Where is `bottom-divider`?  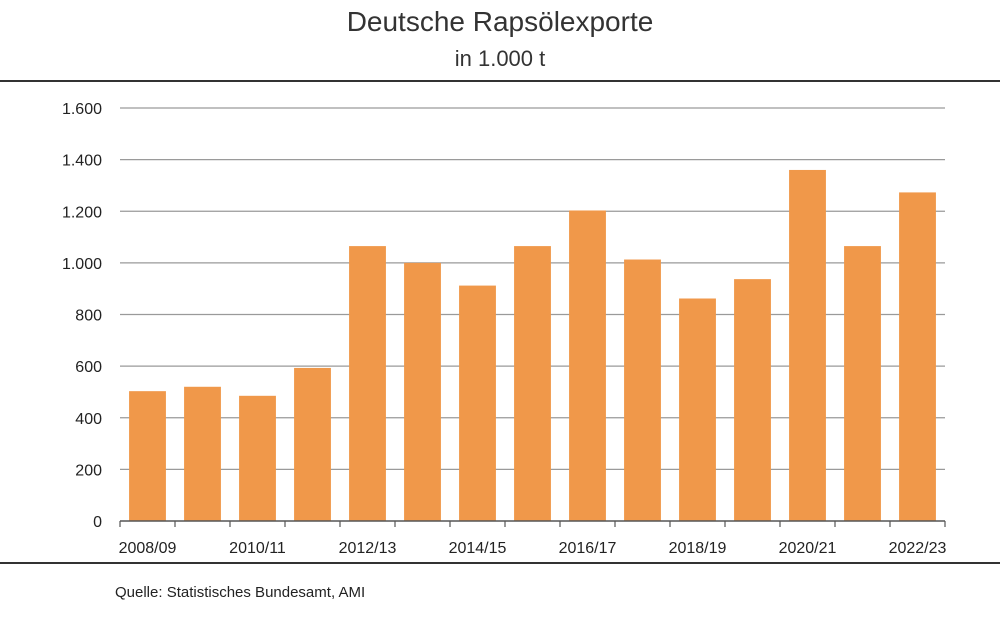
bottom-divider is located at coordinates (500, 563).